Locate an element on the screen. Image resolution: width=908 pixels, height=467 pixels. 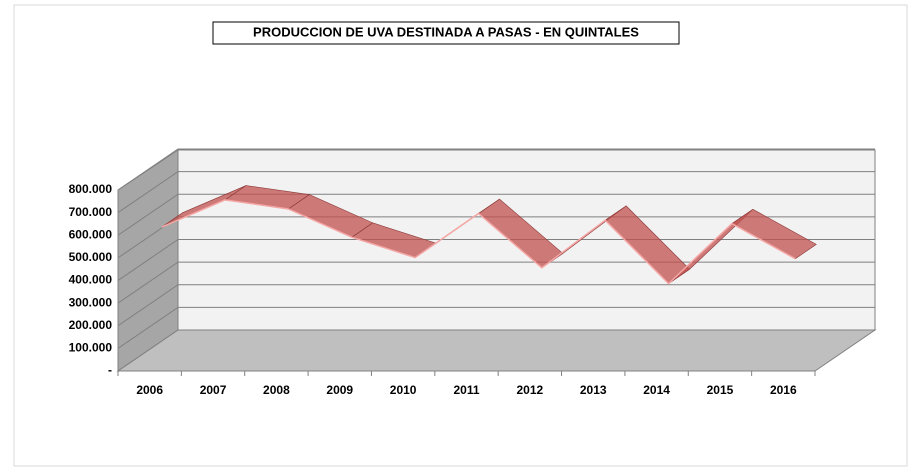
floor is located at coordinates (496, 350).